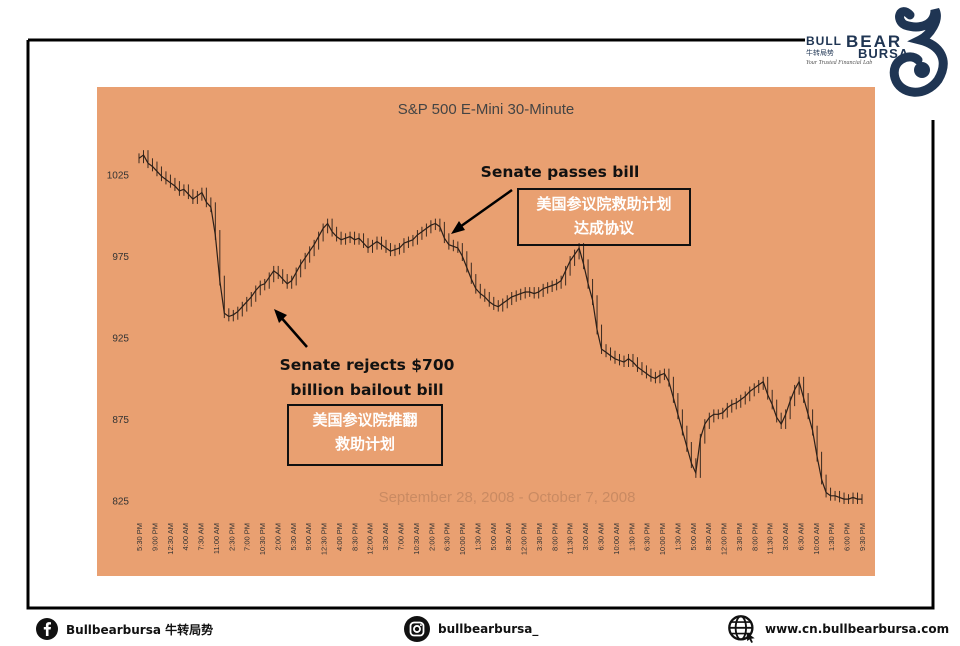 This screenshot has height=646, width=960. Describe the element at coordinates (370, 539) in the screenshot. I see `x-tick-label: 12:00 AM` at that location.